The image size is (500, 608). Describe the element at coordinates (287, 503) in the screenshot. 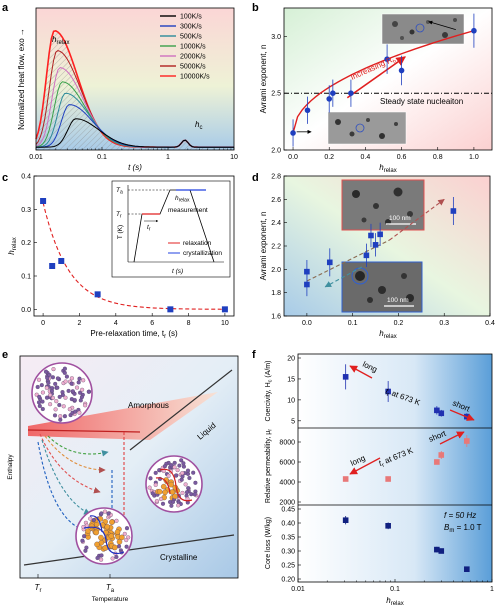

I see `panel-f-y-tick-label: 2000` at that location.